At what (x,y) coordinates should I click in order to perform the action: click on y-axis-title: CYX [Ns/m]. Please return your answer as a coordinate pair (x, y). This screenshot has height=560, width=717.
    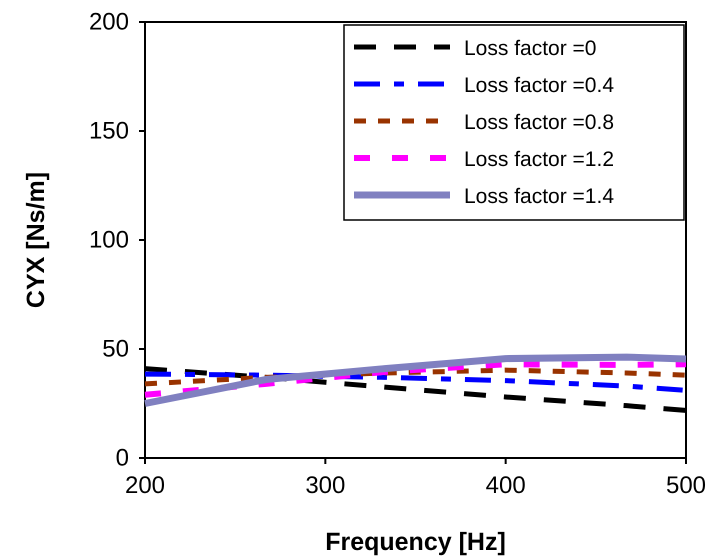
    Looking at the image, I should click on (36, 240).